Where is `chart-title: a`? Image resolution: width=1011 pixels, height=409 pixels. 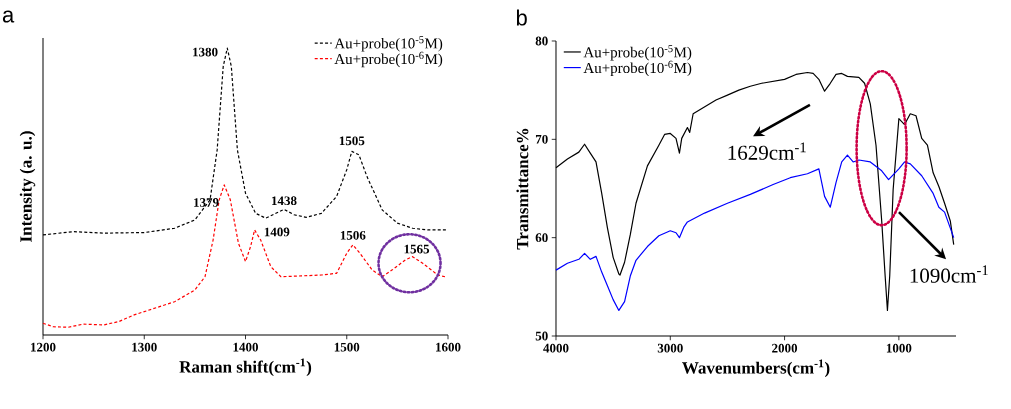
chart-title: a is located at coordinates (8, 16).